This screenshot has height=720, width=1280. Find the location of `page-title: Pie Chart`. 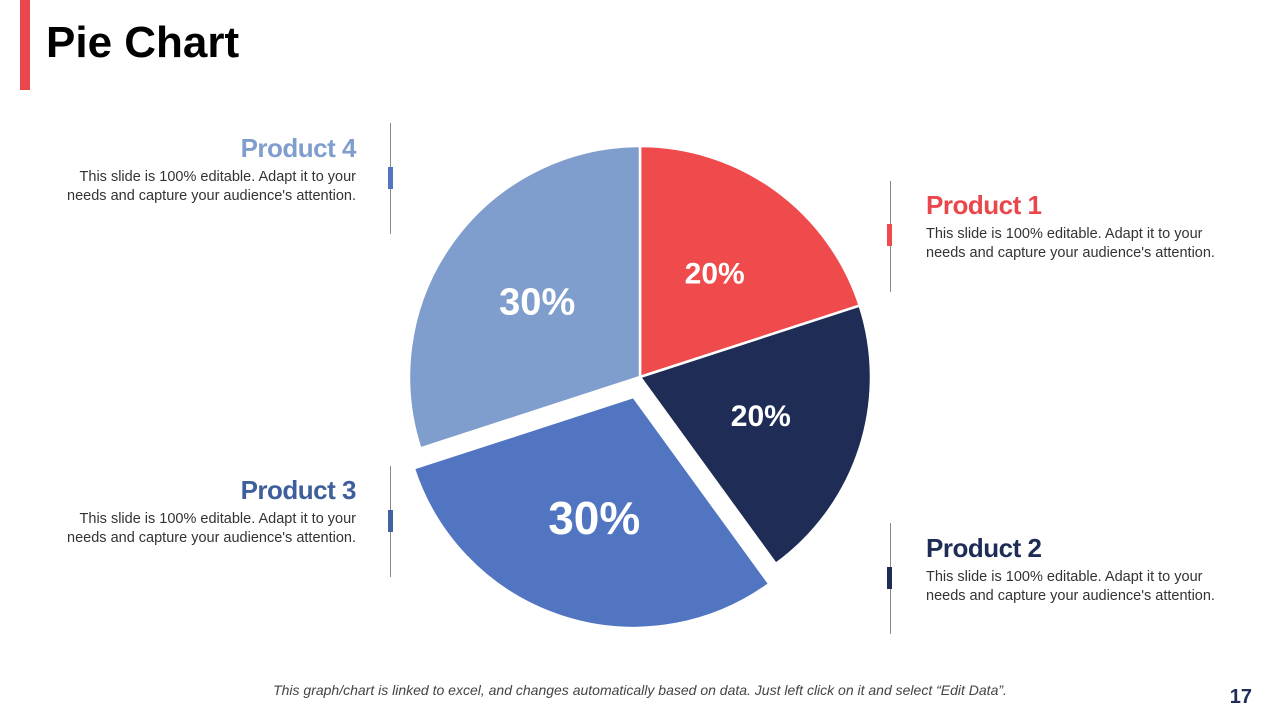

page-title: Pie Chart is located at coordinates (143, 42).